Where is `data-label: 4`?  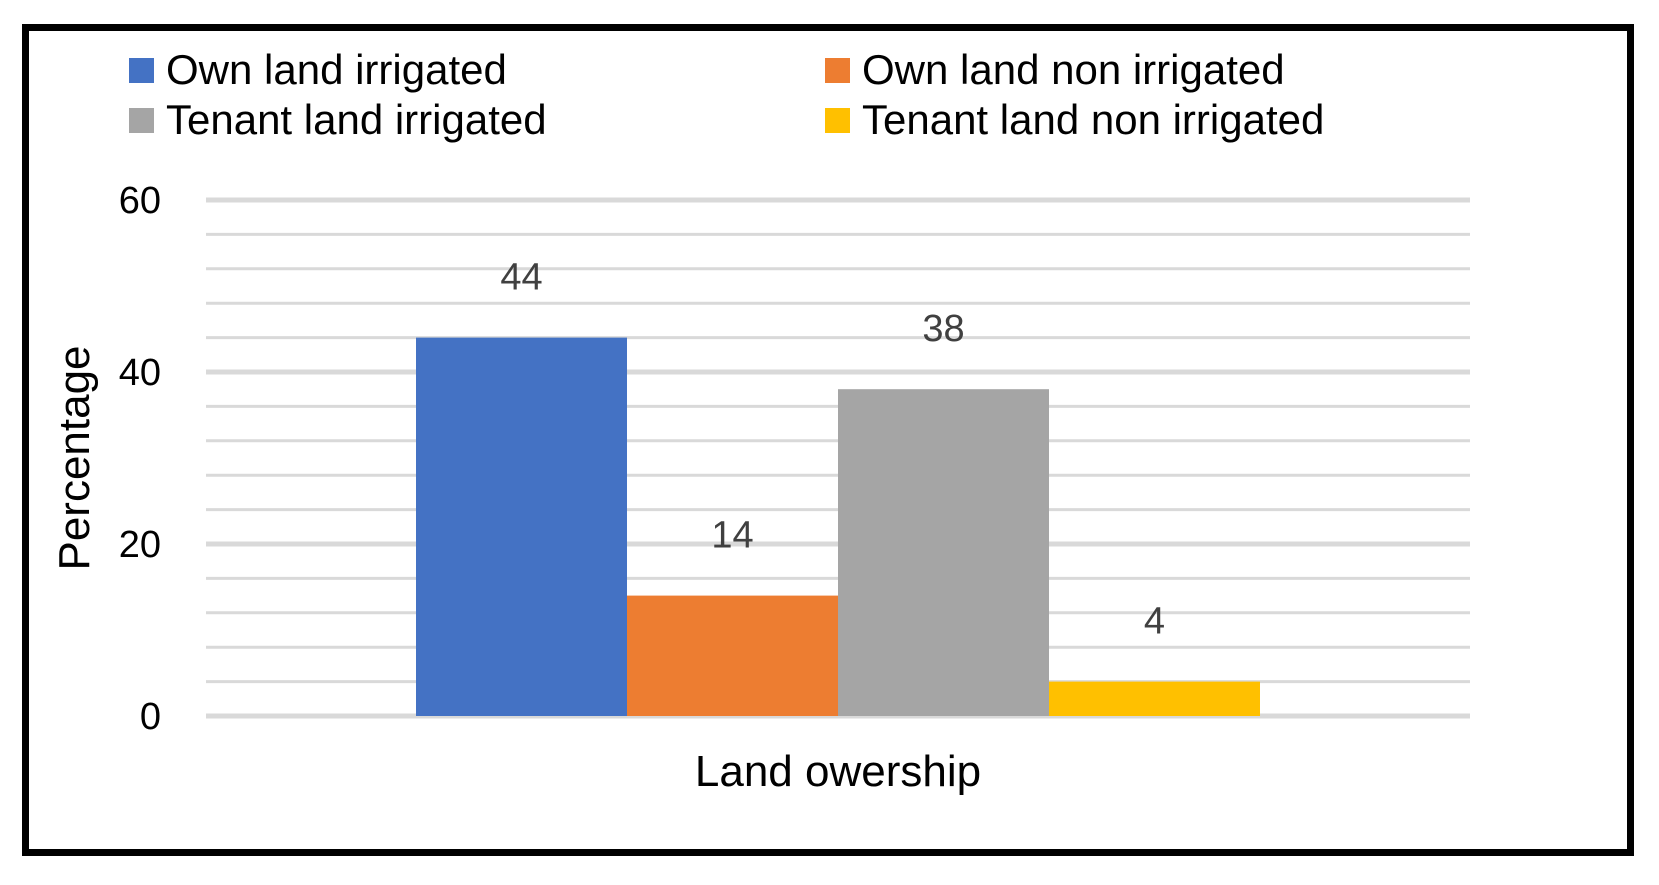 data-label: 4 is located at coordinates (1154, 622).